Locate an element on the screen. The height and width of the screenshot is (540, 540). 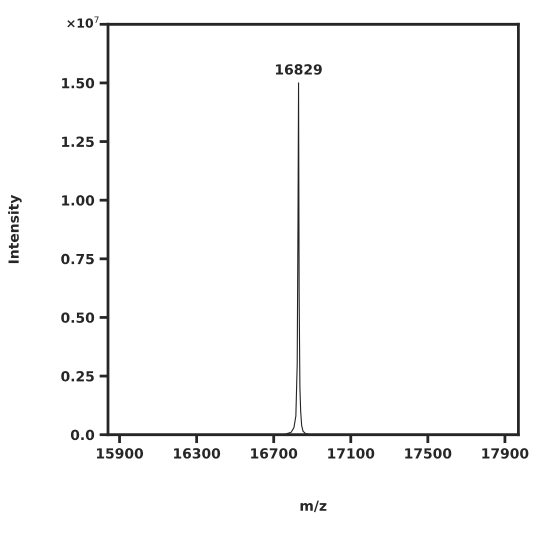
y-tick-label: 1.50 is located at coordinates (78, 83).